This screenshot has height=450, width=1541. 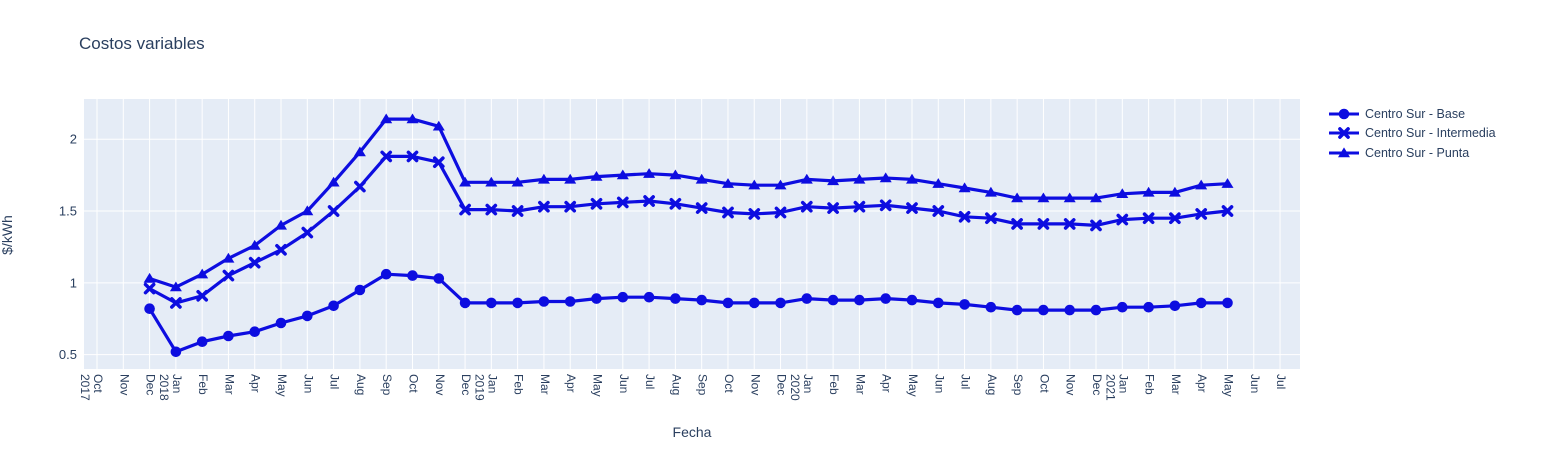 What do you see at coordinates (1412, 153) in the screenshot?
I see `legend-item-centro-sur-punta: Centro Sur - Punta` at bounding box center [1412, 153].